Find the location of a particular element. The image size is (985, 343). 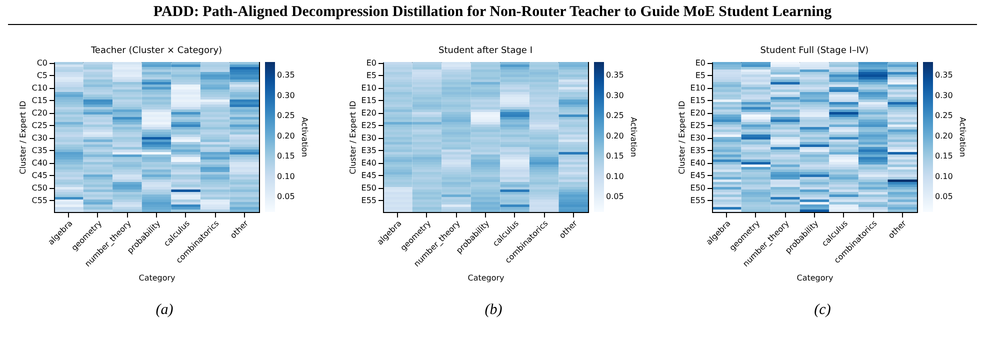

y-tick-label: C25 is located at coordinates (40, 125).